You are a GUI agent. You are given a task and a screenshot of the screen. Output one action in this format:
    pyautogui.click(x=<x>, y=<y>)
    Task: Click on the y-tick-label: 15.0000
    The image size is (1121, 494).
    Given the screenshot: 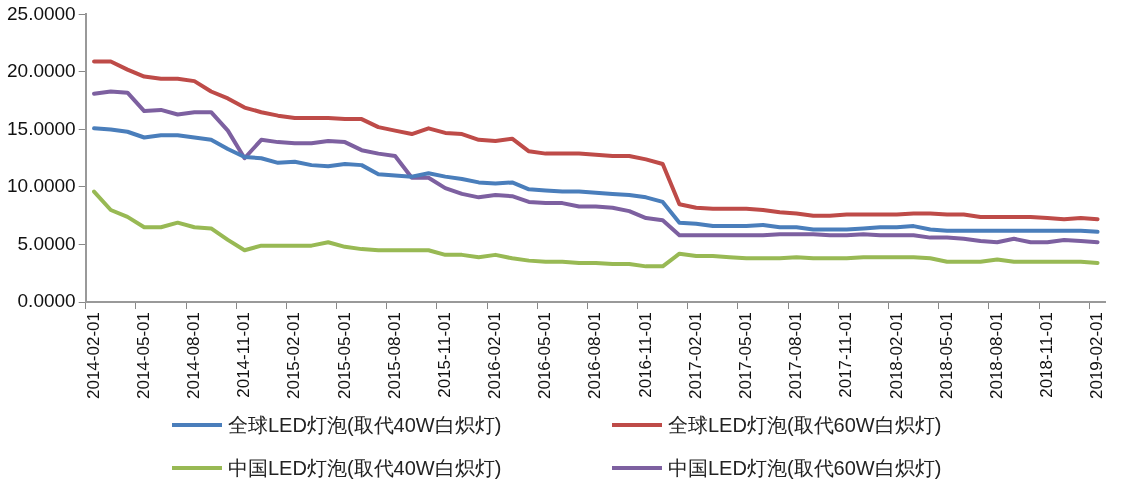 What is the action you would take?
    pyautogui.click(x=41, y=128)
    